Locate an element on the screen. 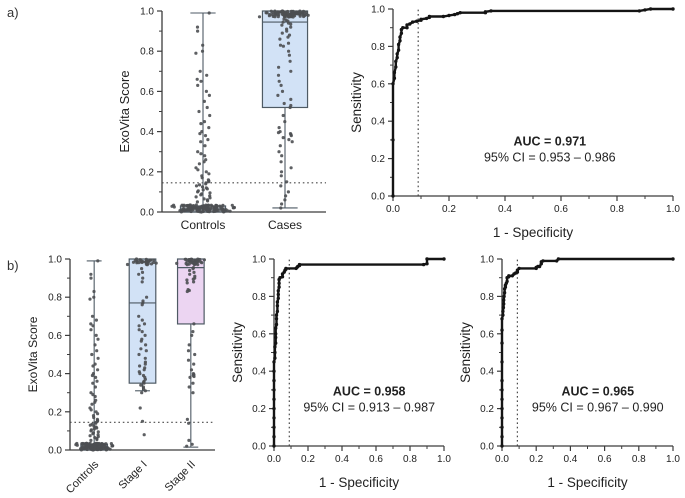 This screenshot has height=498, width=685. roc-curve is located at coordinates (586, 351).